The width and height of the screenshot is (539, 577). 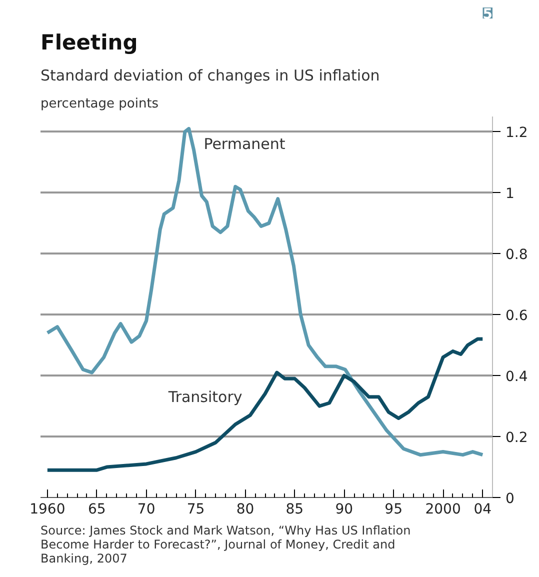 What do you see at coordinates (89, 42) in the screenshot?
I see `chart-title: Fleeting` at bounding box center [89, 42].